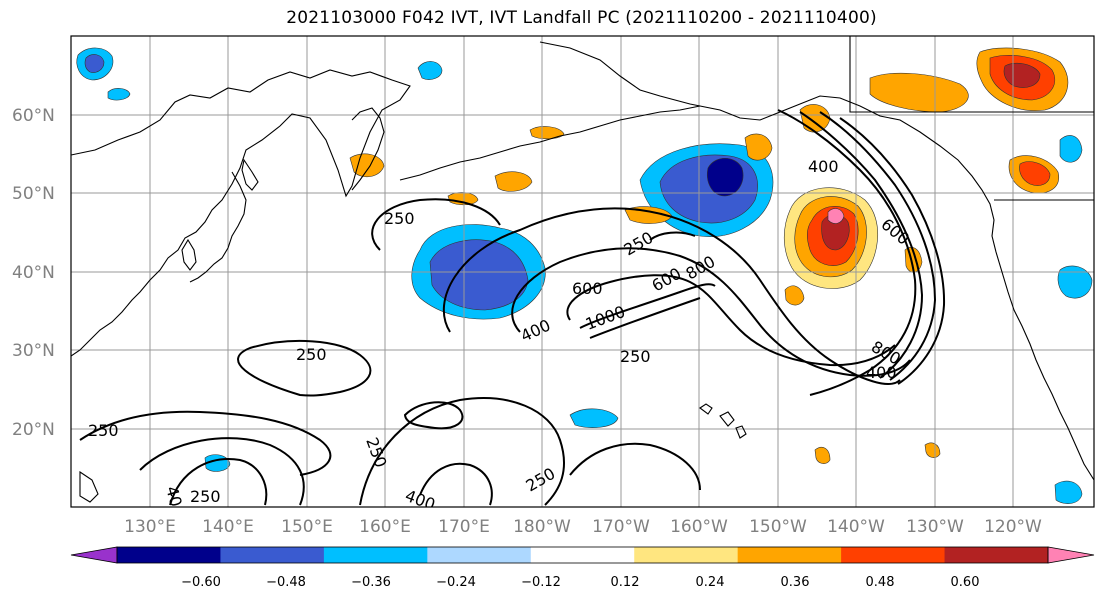  Describe the element at coordinates (371, 582) in the screenshot. I see `colorbar-tick-label: −0.36` at that location.